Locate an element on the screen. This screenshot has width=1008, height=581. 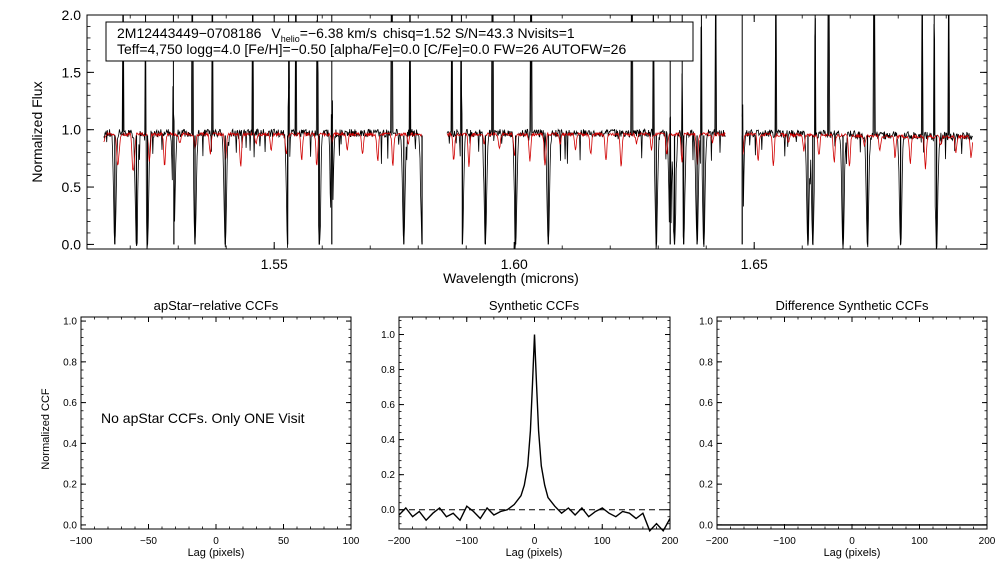
synthetic-ccf-ticks: −200 −100 0 100 200 0.0 0.2 0.4 0.6 0.8 1.0 is located at coordinates (530, 432).